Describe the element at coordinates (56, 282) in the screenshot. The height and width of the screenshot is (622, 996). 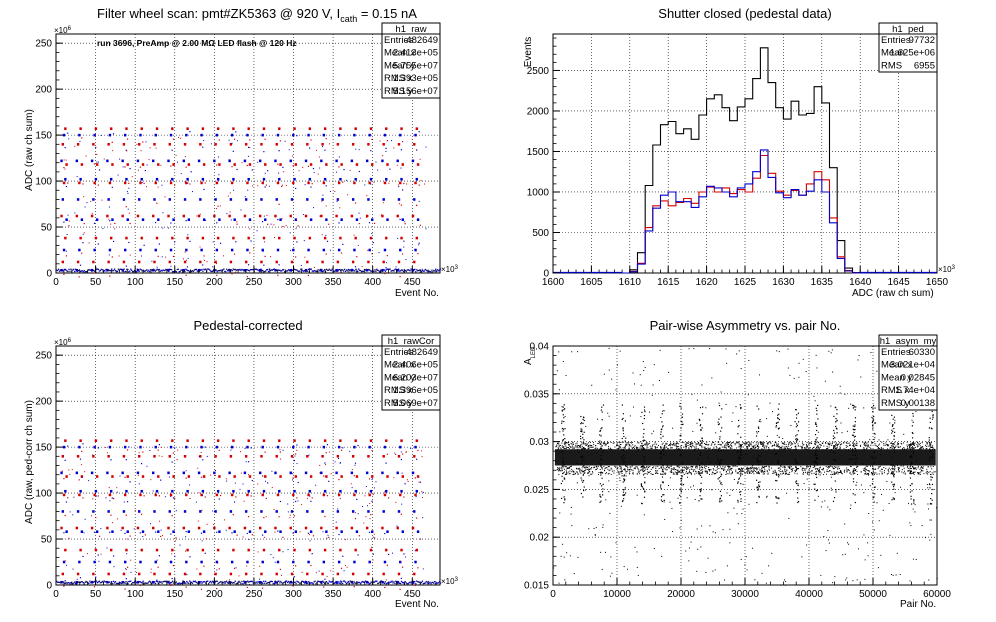
I see `x-tick-label: 0` at that location.